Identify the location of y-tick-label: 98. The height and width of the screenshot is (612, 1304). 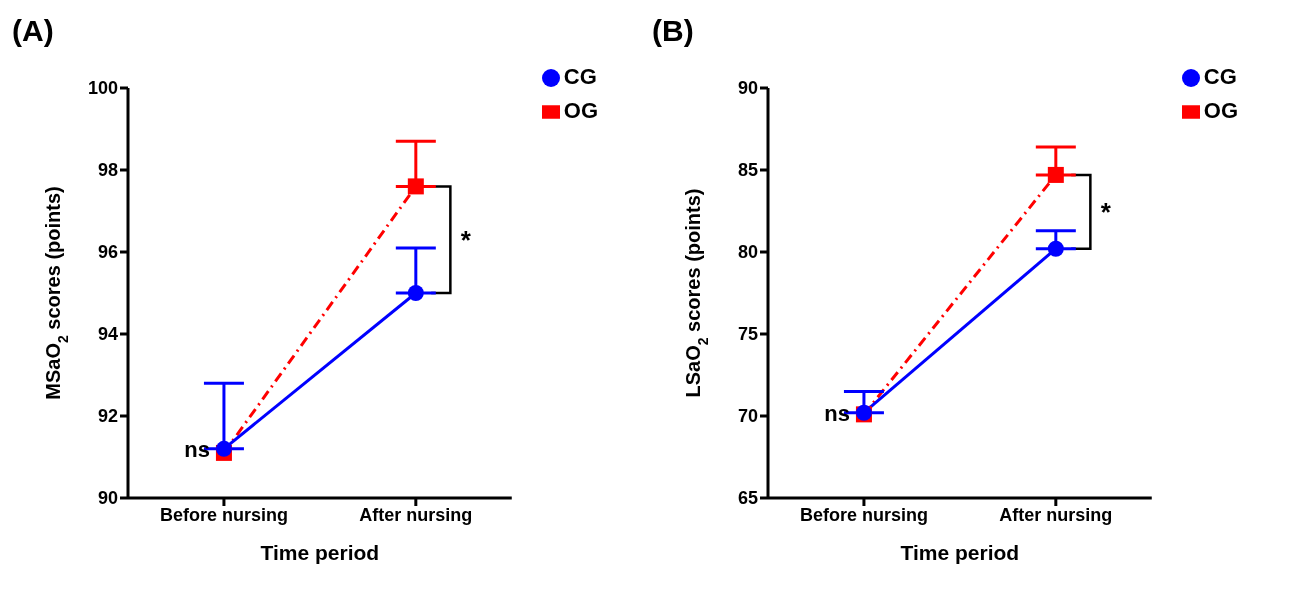
(107, 170).